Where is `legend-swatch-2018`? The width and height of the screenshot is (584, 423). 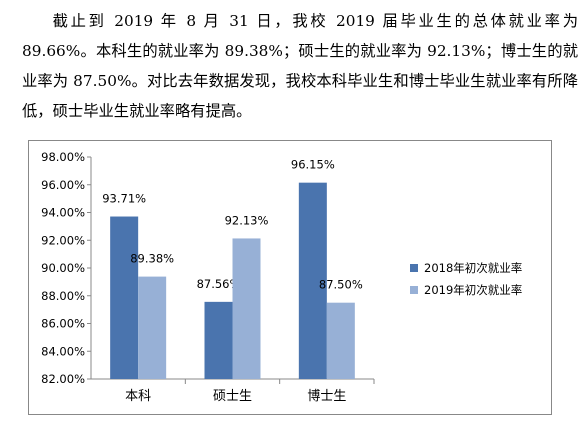 legend-swatch-2018 is located at coordinates (414, 268).